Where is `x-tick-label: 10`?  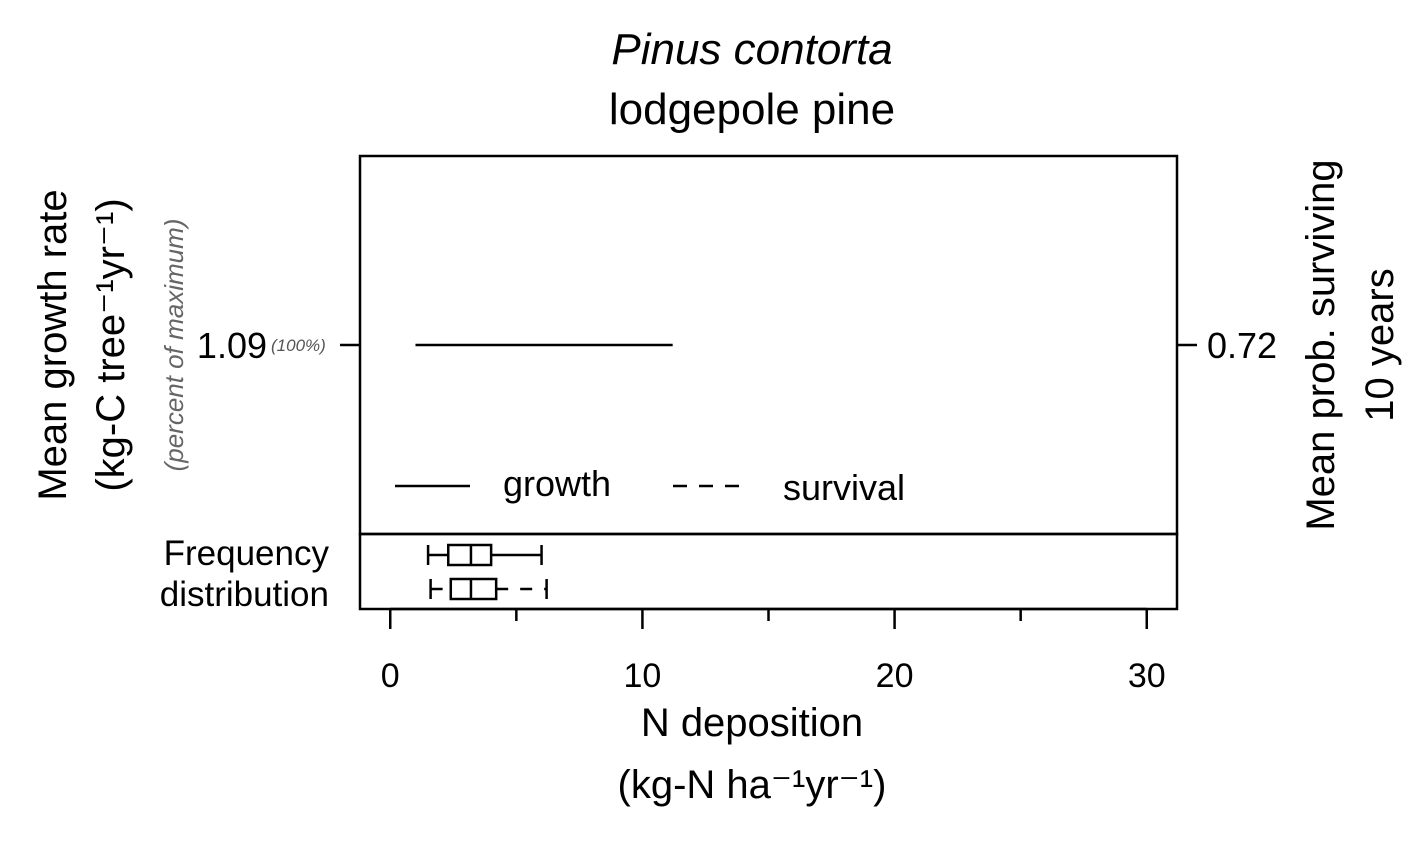
x-tick-label: 10 is located at coordinates (643, 676).